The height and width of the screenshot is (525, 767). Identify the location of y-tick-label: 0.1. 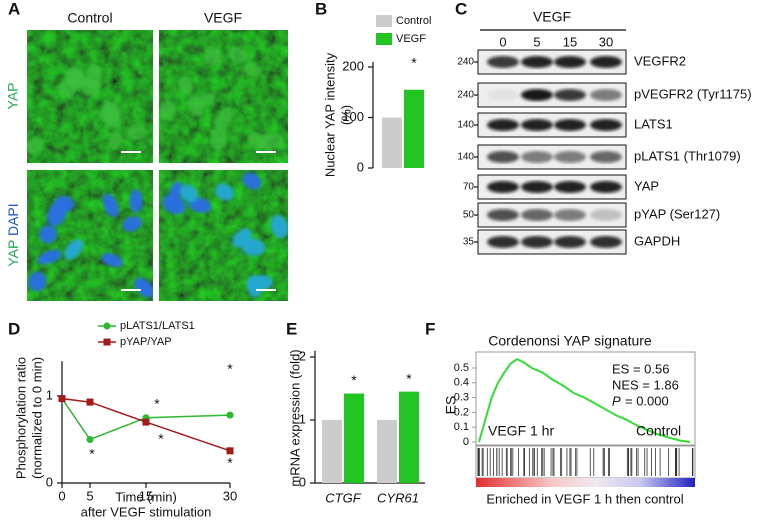
(461, 427).